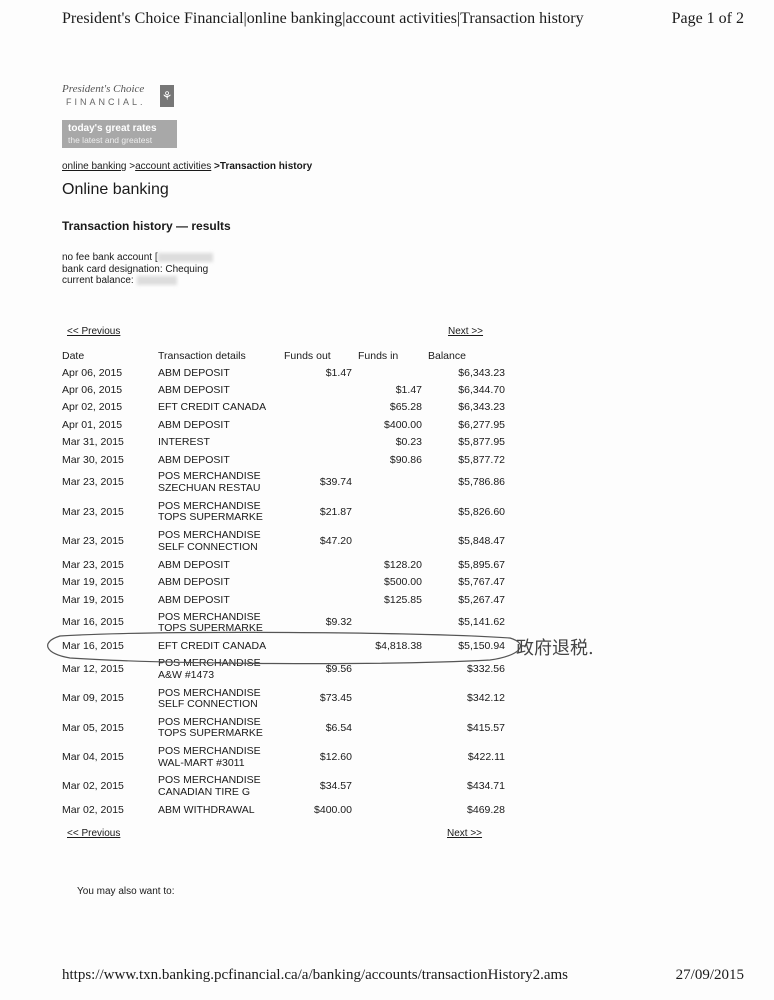 This screenshot has height=1000, width=774. What do you see at coordinates (93, 698) in the screenshot?
I see `cell-date: Mar 09, 2015` at bounding box center [93, 698].